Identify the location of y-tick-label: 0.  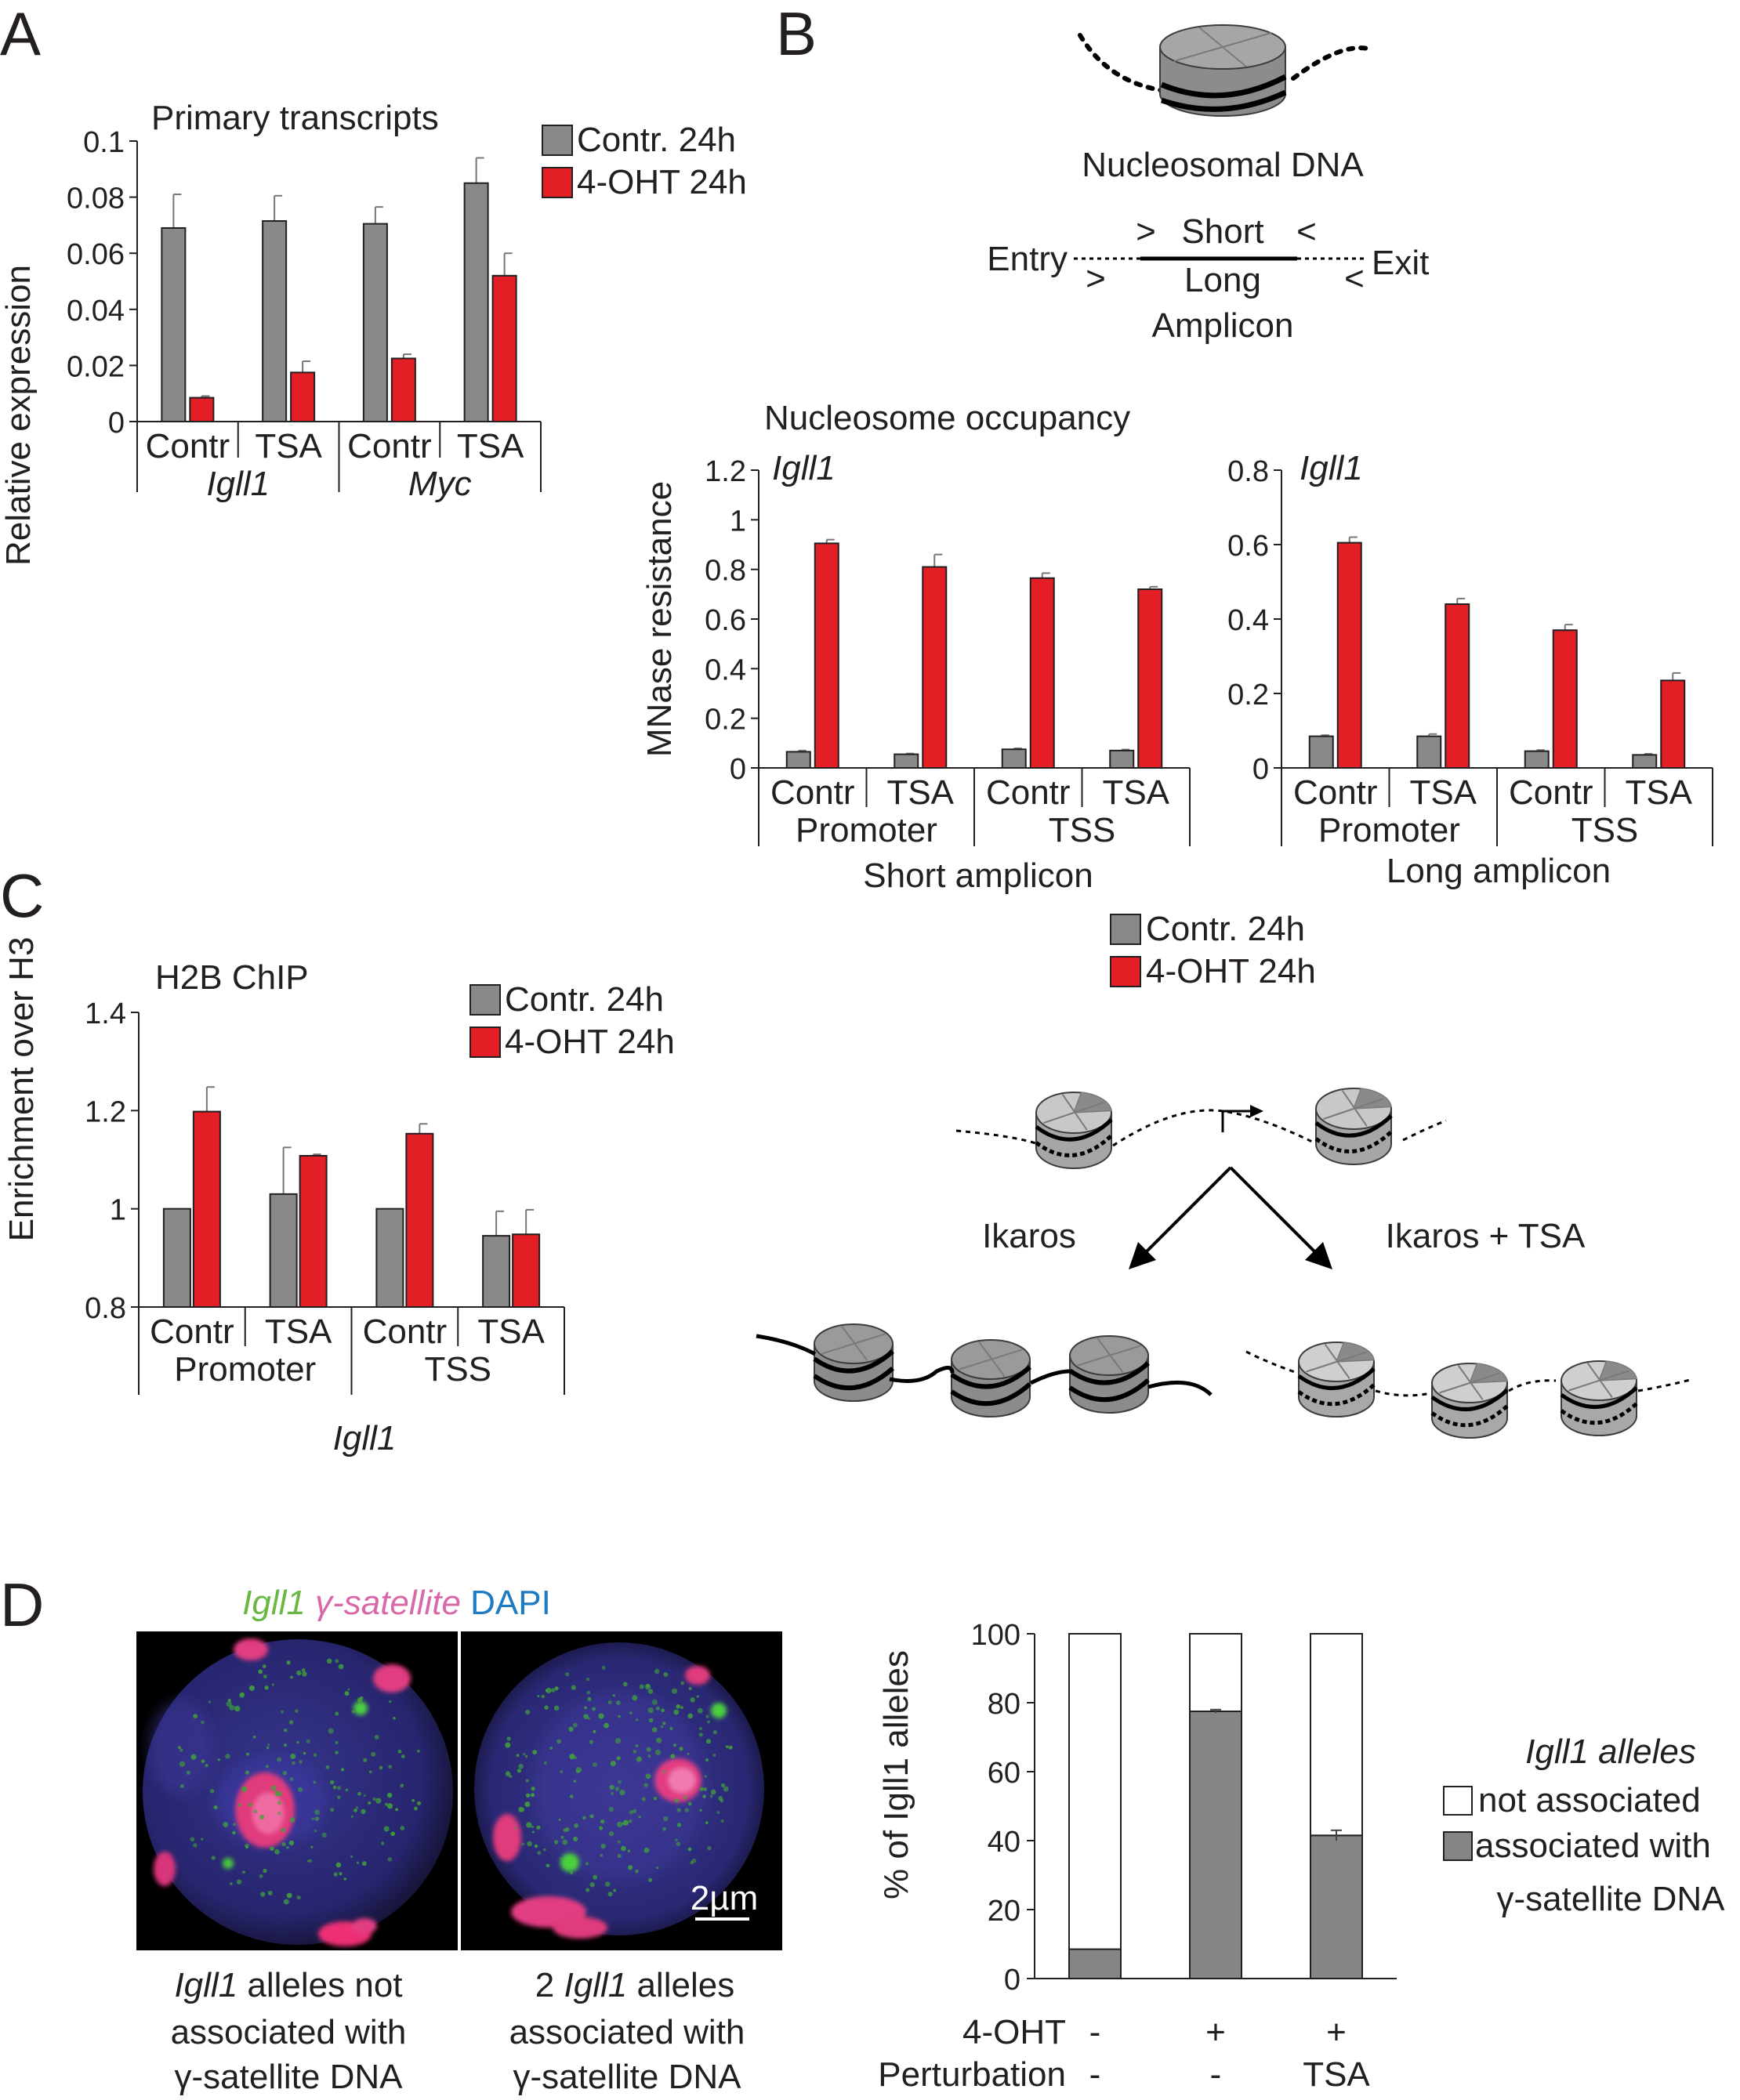
(1260, 769).